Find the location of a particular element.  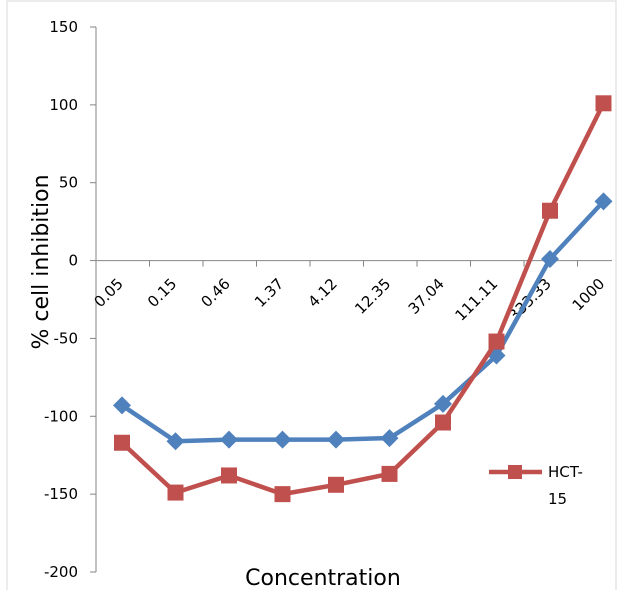

y-axis: 150 100 50 0 -50 -100 -150 -200 is located at coordinates (70, 299).